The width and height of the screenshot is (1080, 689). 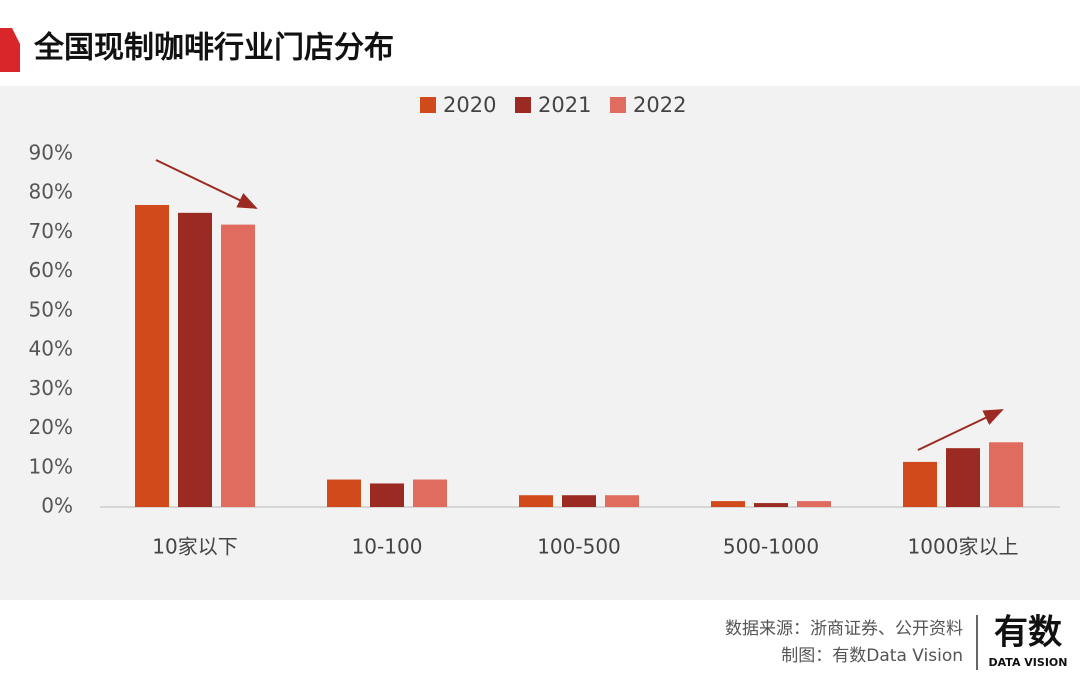 I want to click on y-tick-label: 60%, so click(x=51, y=270).